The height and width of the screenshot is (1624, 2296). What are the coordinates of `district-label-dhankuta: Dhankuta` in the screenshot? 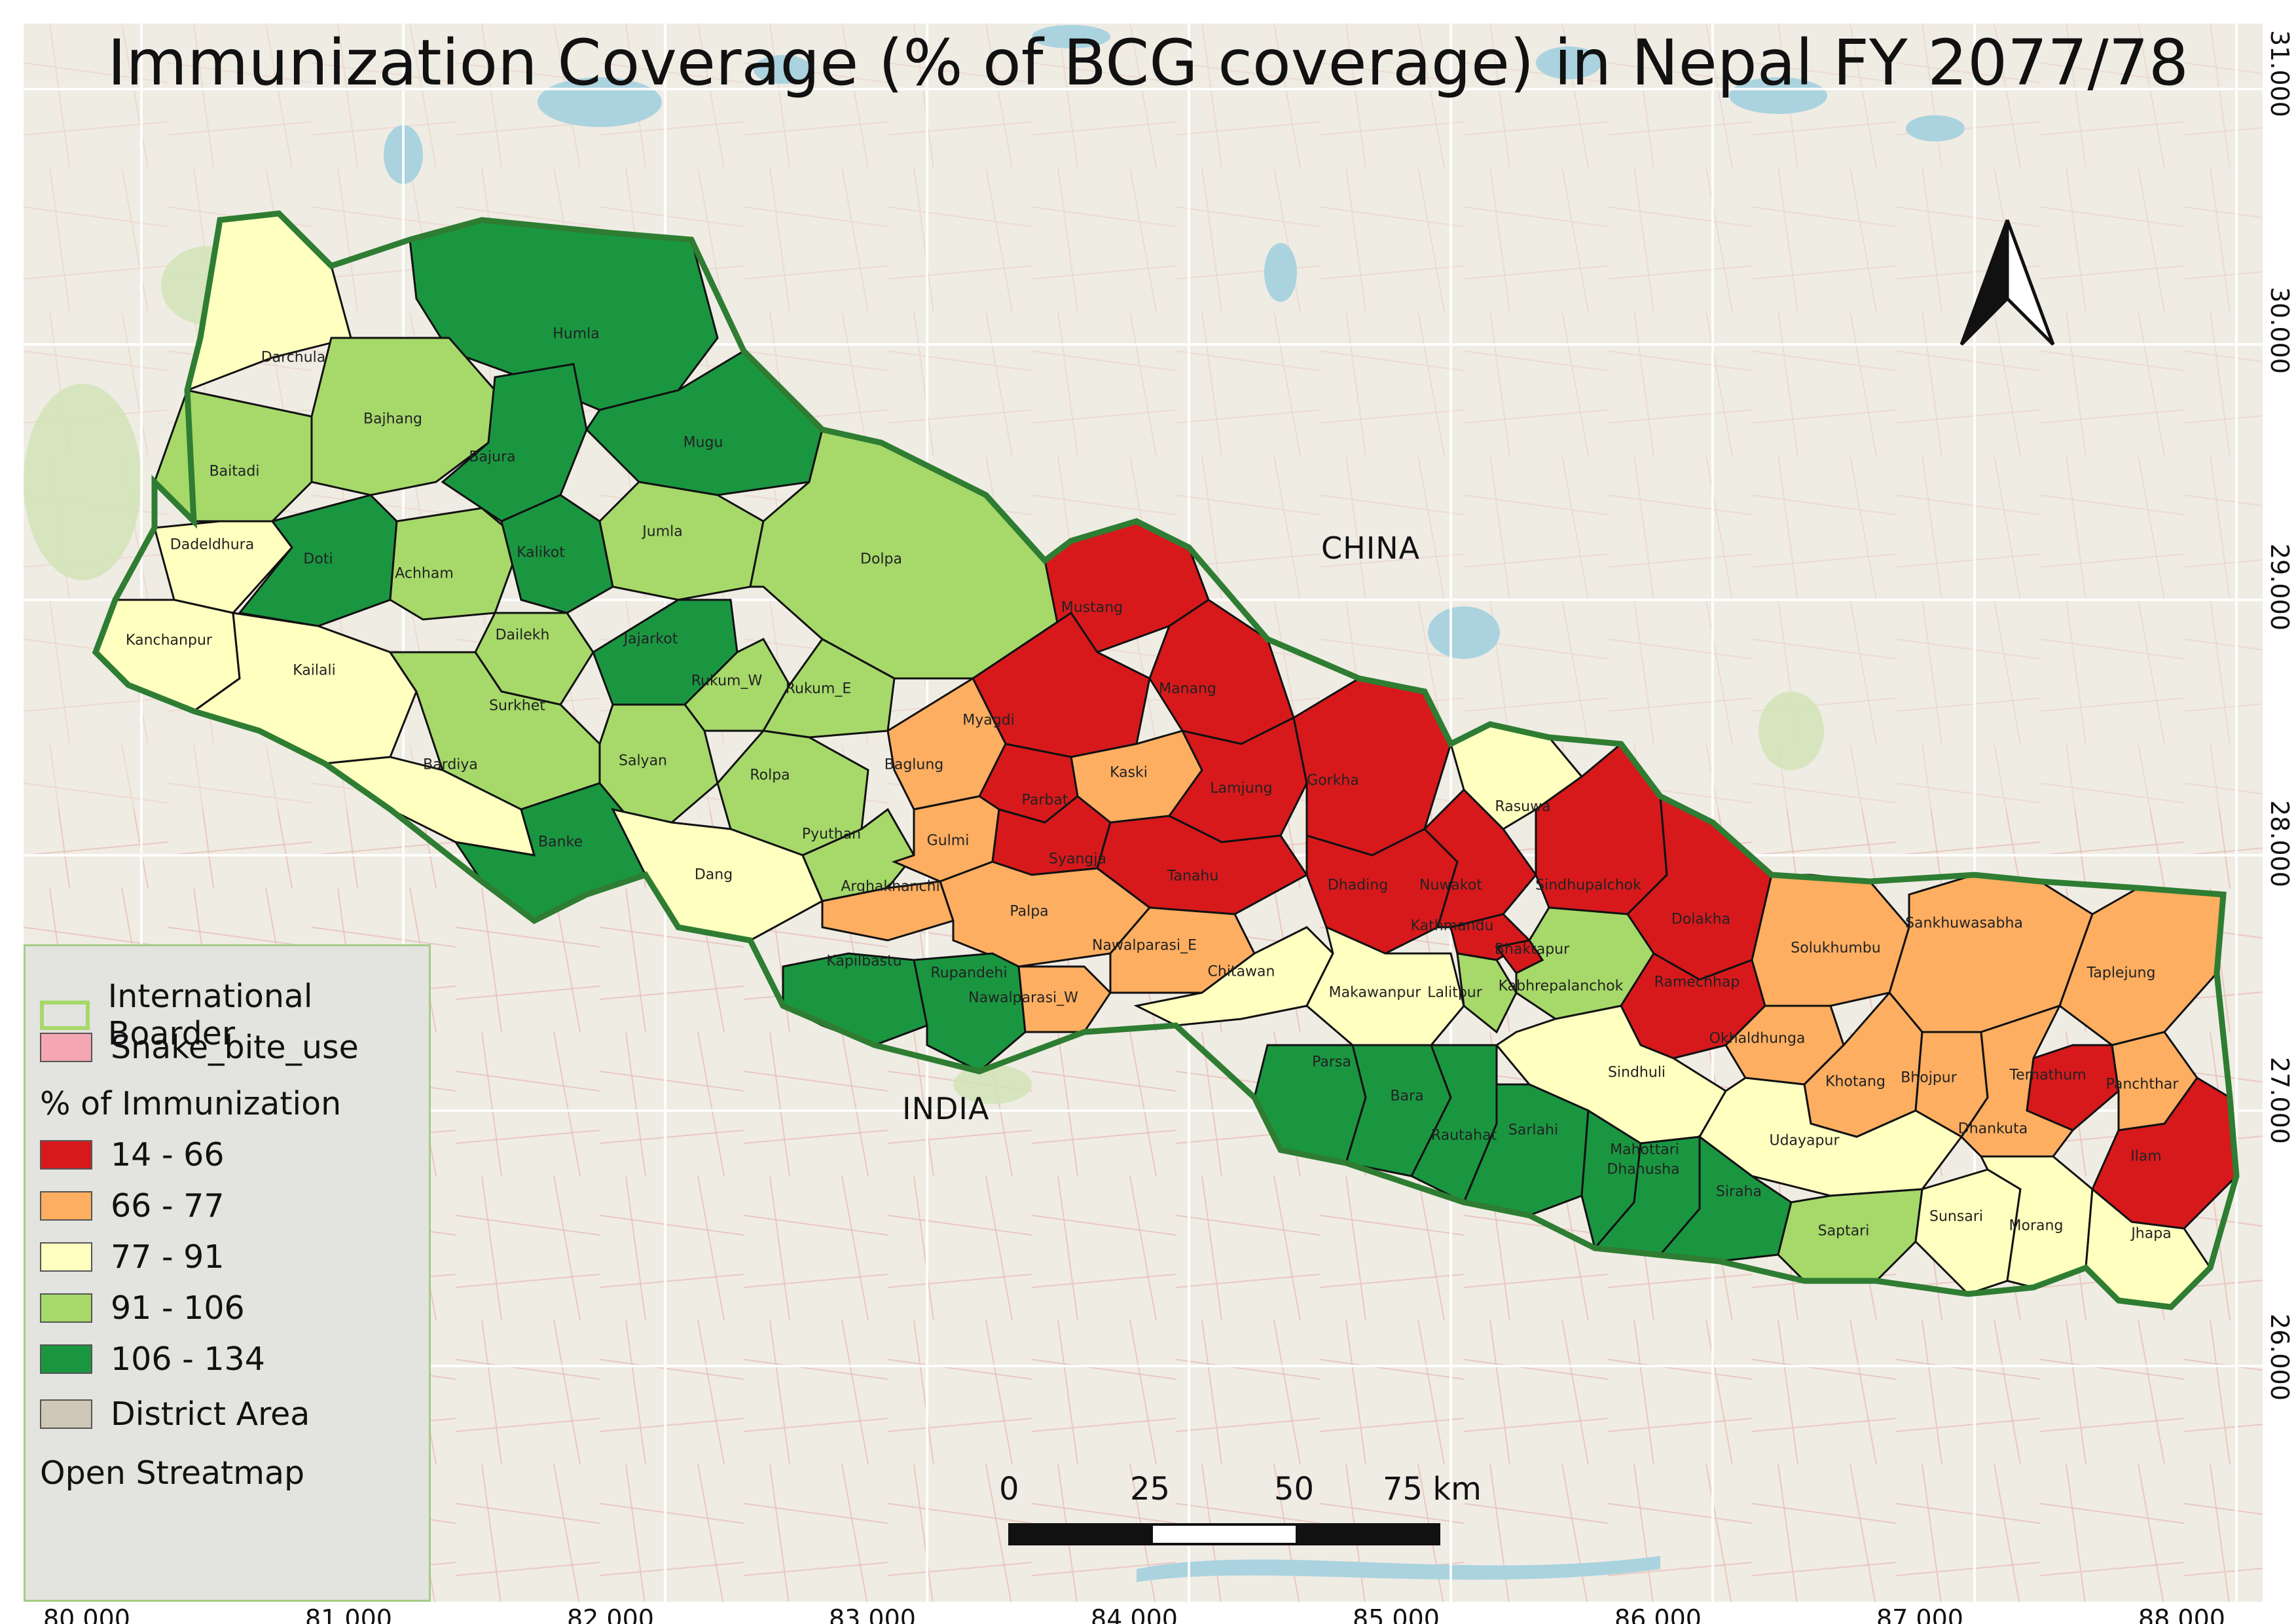 It's located at (1993, 1128).